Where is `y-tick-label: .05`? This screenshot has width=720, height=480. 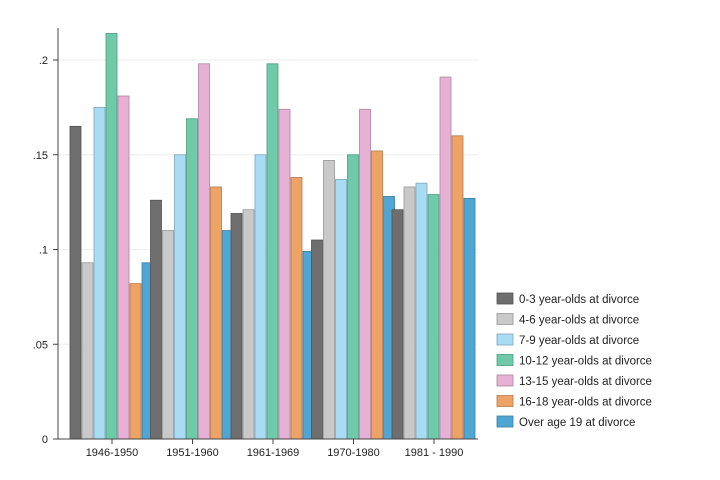 y-tick-label: .05 is located at coordinates (40, 345).